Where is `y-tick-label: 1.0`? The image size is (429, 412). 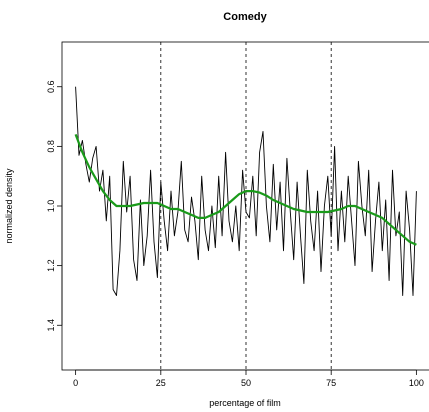
y-tick-label: 1.0 is located at coordinates (51, 206).